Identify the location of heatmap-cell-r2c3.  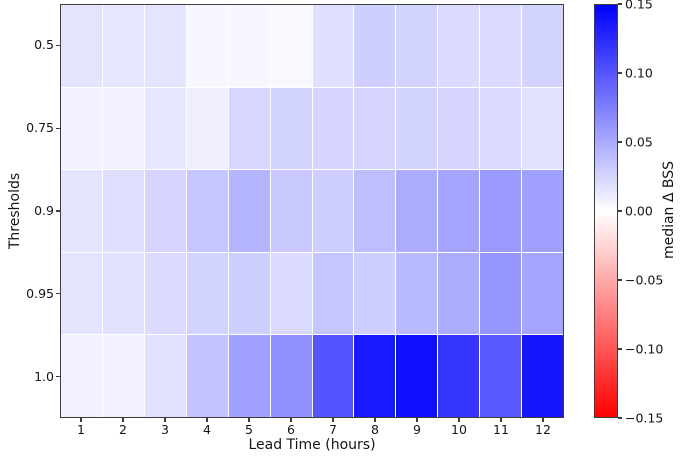
(165, 128).